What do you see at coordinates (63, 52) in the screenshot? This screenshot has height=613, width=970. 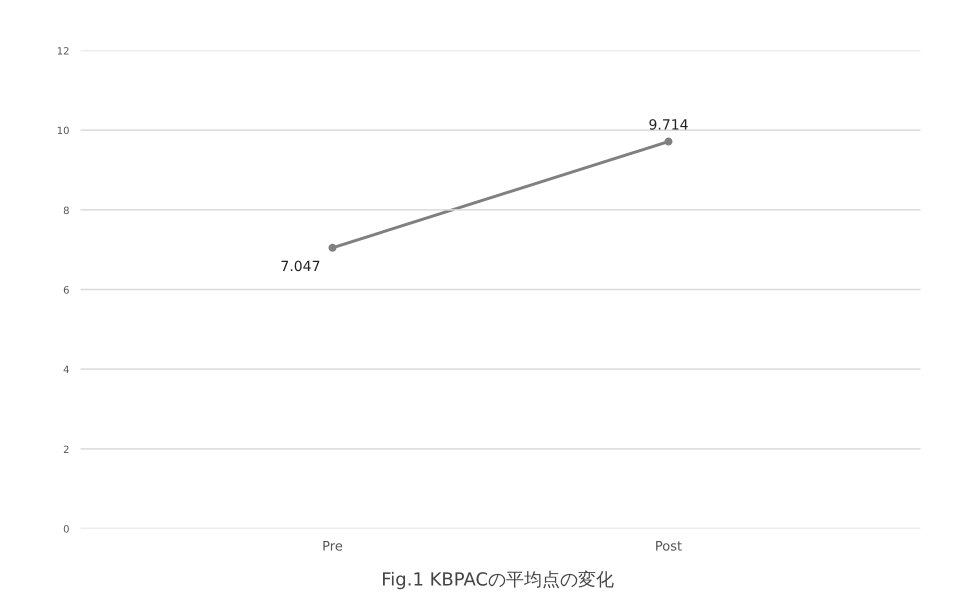 I see `y-tick-label: 12` at bounding box center [63, 52].